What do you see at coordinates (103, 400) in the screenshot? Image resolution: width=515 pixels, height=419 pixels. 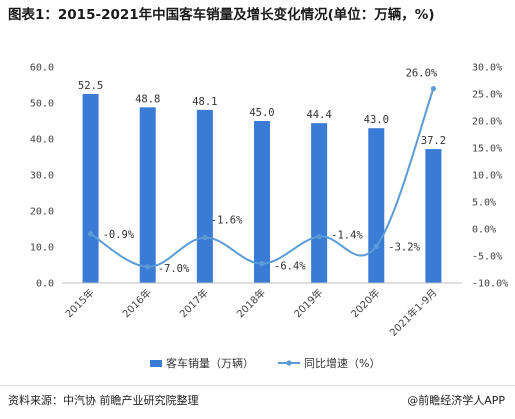 I see `source-note: 资料来源：中汽协 前瞻产业研究院整理` at bounding box center [103, 400].